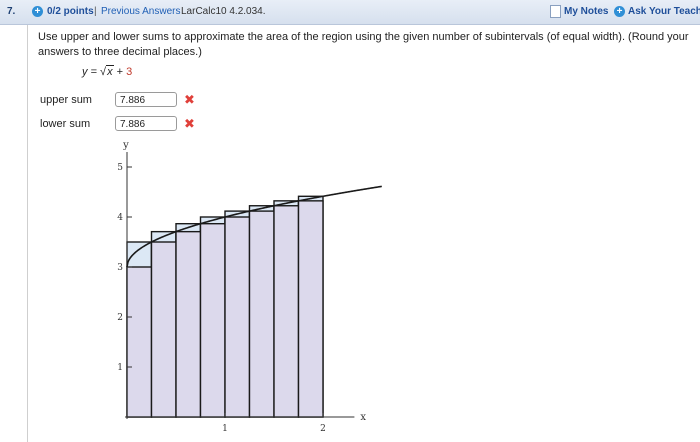 The width and height of the screenshot is (700, 442). Describe the element at coordinates (70, 11) in the screenshot. I see `points-label: 0/2 points` at that location.